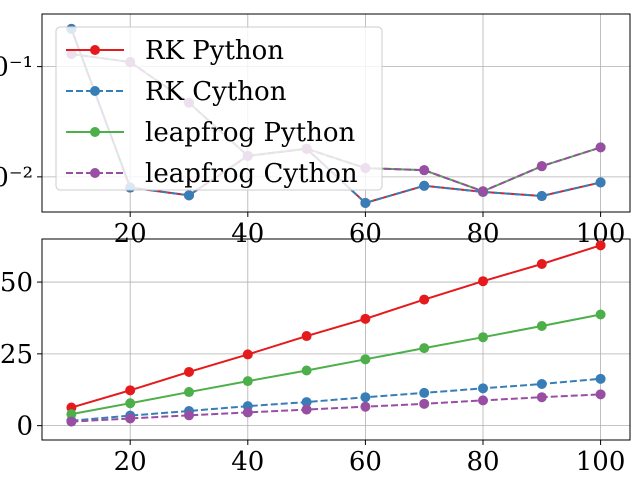 This screenshot has height=480, width=640. What do you see at coordinates (130, 462) in the screenshot?
I see `x-tick-label: 20` at bounding box center [130, 462].